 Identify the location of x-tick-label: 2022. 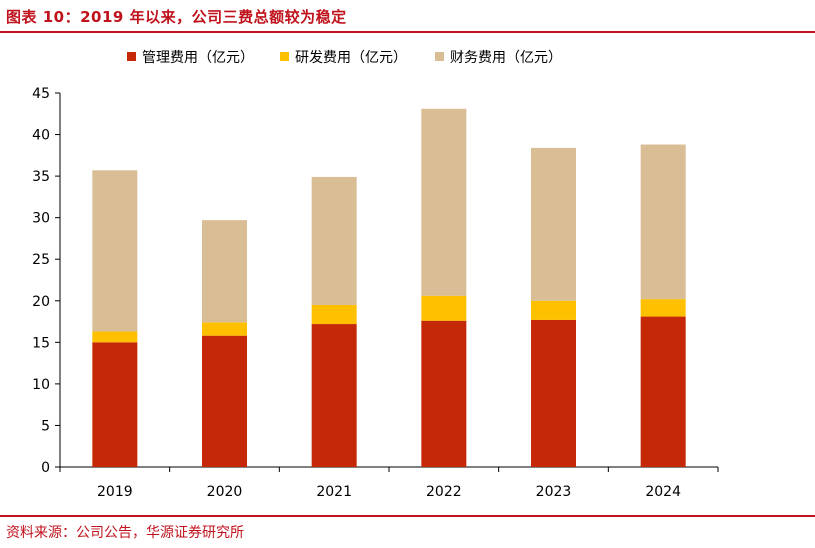
(444, 492).